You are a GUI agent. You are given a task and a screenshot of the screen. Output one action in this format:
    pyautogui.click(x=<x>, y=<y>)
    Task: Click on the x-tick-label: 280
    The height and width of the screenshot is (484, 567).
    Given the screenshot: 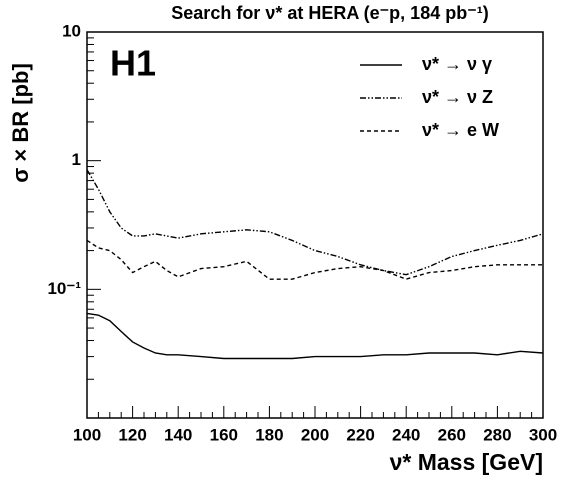 What is the action you would take?
    pyautogui.click(x=497, y=434)
    